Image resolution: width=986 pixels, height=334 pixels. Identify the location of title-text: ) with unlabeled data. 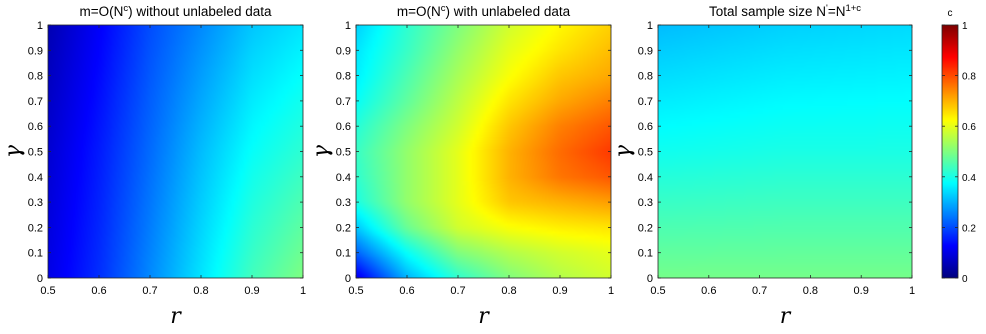
(508, 11).